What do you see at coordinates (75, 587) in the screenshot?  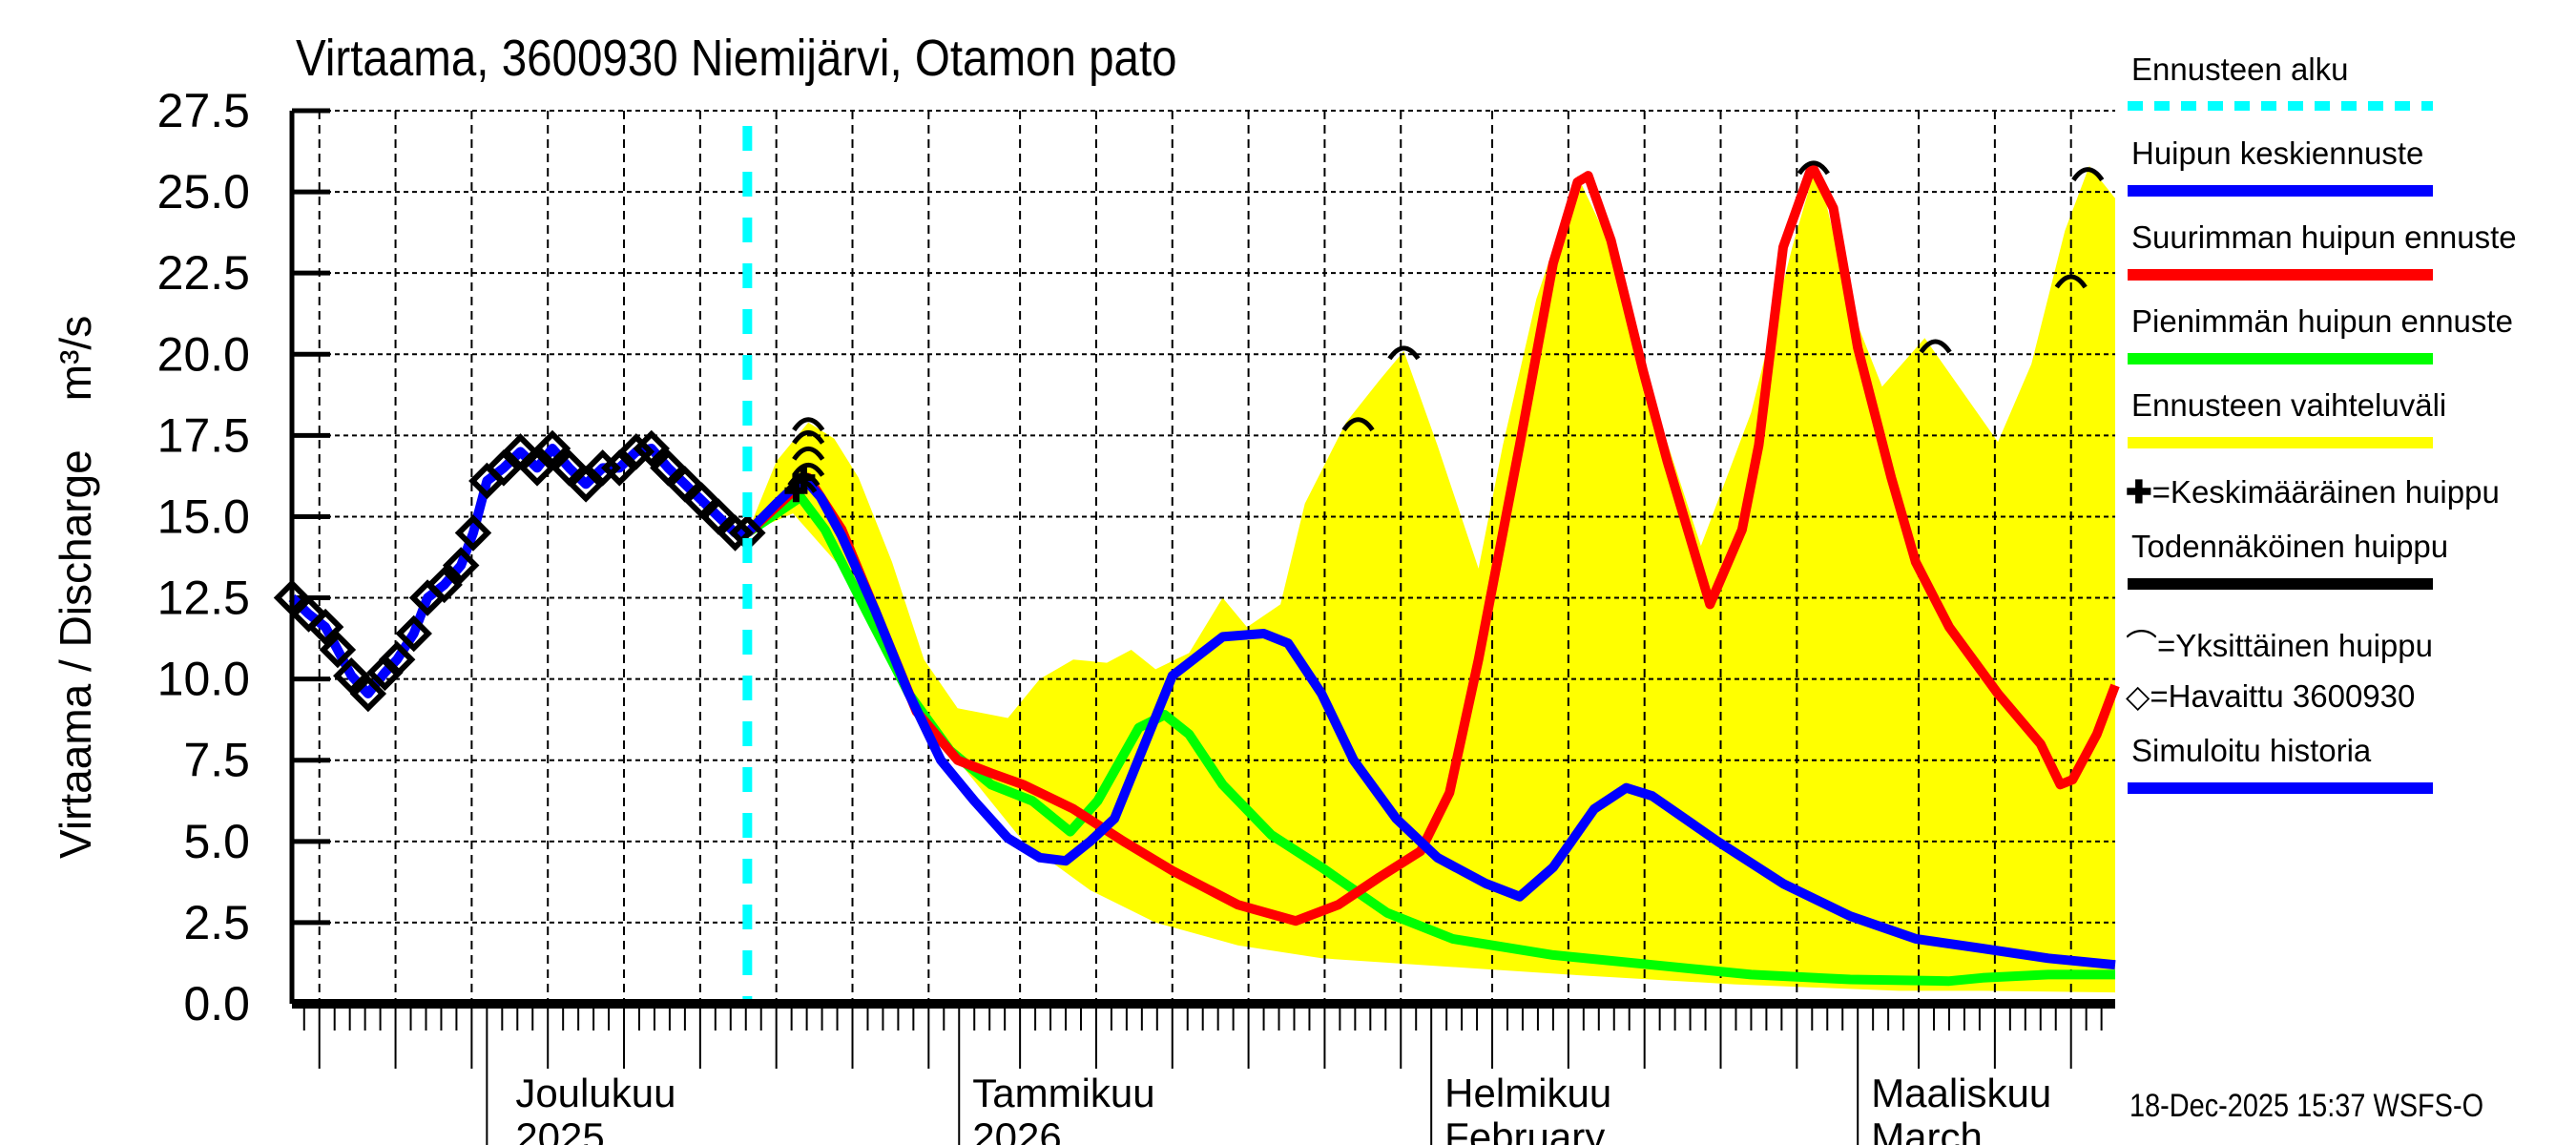 I see `y-axis-label: Virtaama / Discharge m³/s` at bounding box center [75, 587].